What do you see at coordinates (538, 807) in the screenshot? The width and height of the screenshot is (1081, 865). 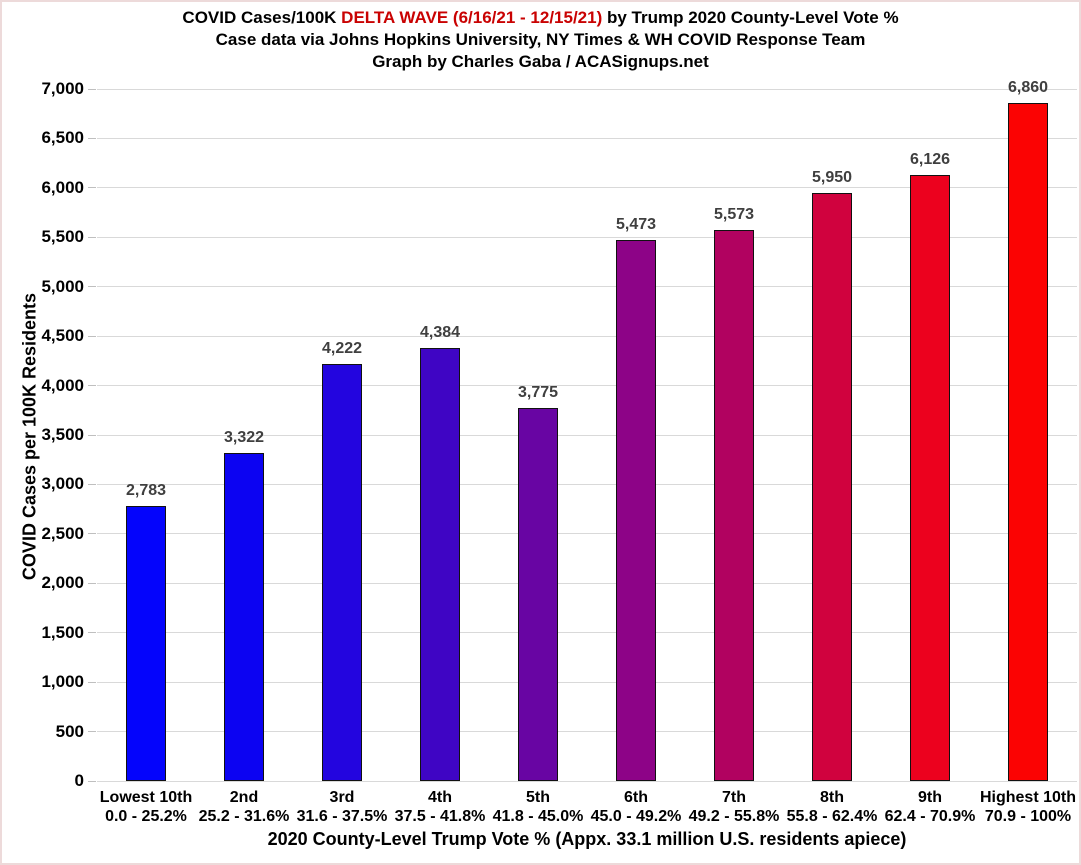 I see `x-category-label: 5th 41.8 - 45.0%` at bounding box center [538, 807].